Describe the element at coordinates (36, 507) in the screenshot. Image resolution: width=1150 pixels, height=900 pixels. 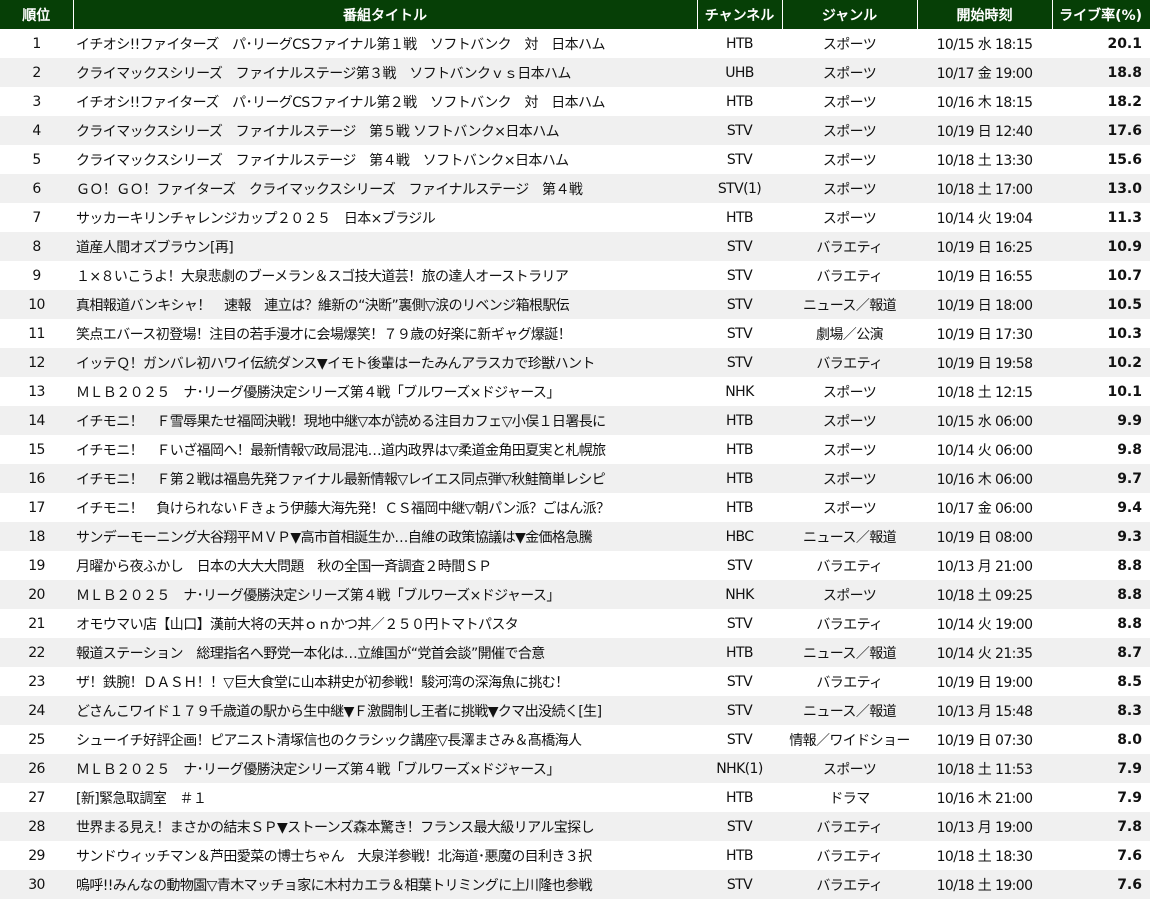
I see `rank-cell: 17` at that location.